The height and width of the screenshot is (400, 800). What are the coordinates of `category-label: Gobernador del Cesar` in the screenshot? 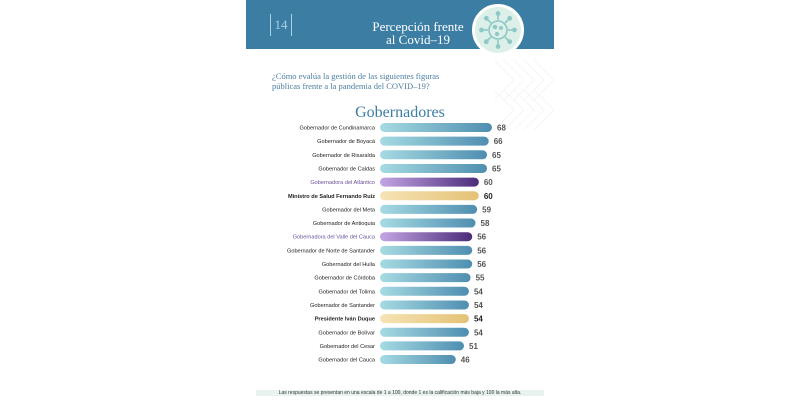 It's located at (347, 347).